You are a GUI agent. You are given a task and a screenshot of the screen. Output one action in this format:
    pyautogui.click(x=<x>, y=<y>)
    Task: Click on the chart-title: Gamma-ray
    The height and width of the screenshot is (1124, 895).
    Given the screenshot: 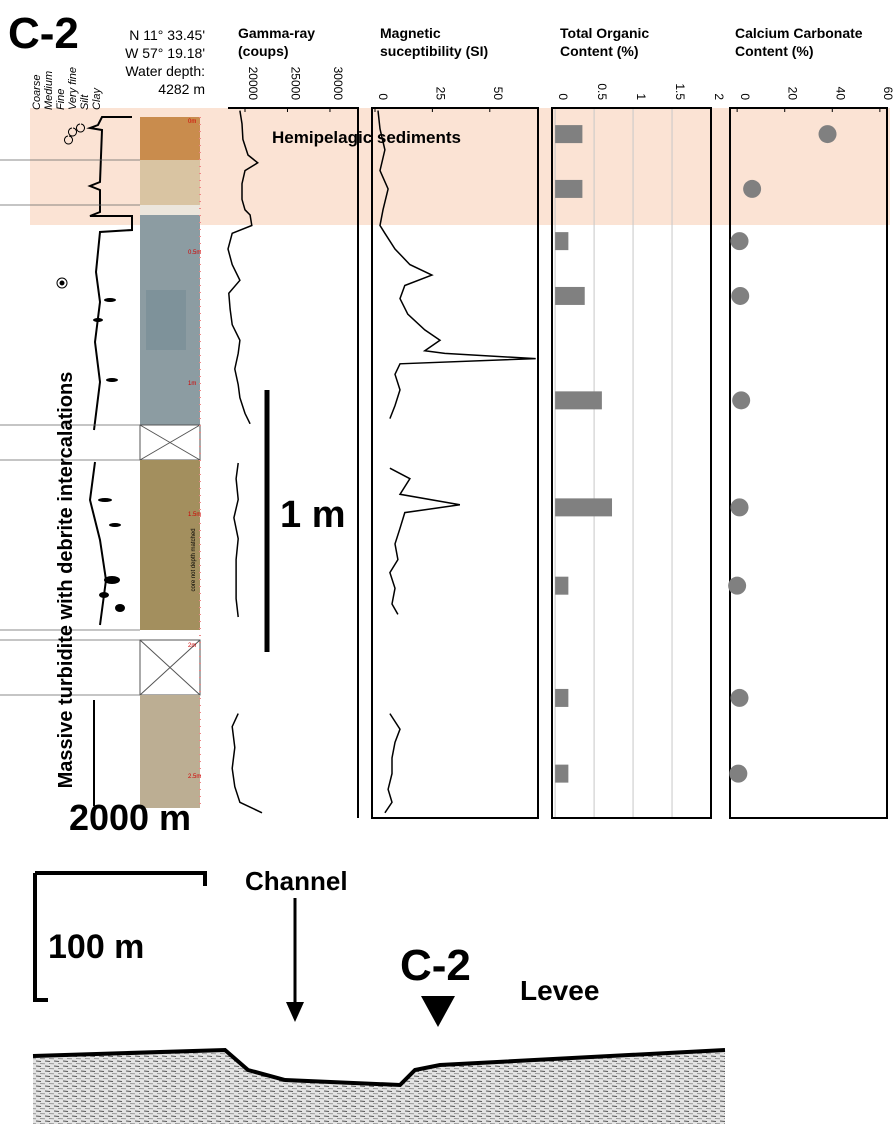 What is the action you would take?
    pyautogui.click(x=276, y=33)
    